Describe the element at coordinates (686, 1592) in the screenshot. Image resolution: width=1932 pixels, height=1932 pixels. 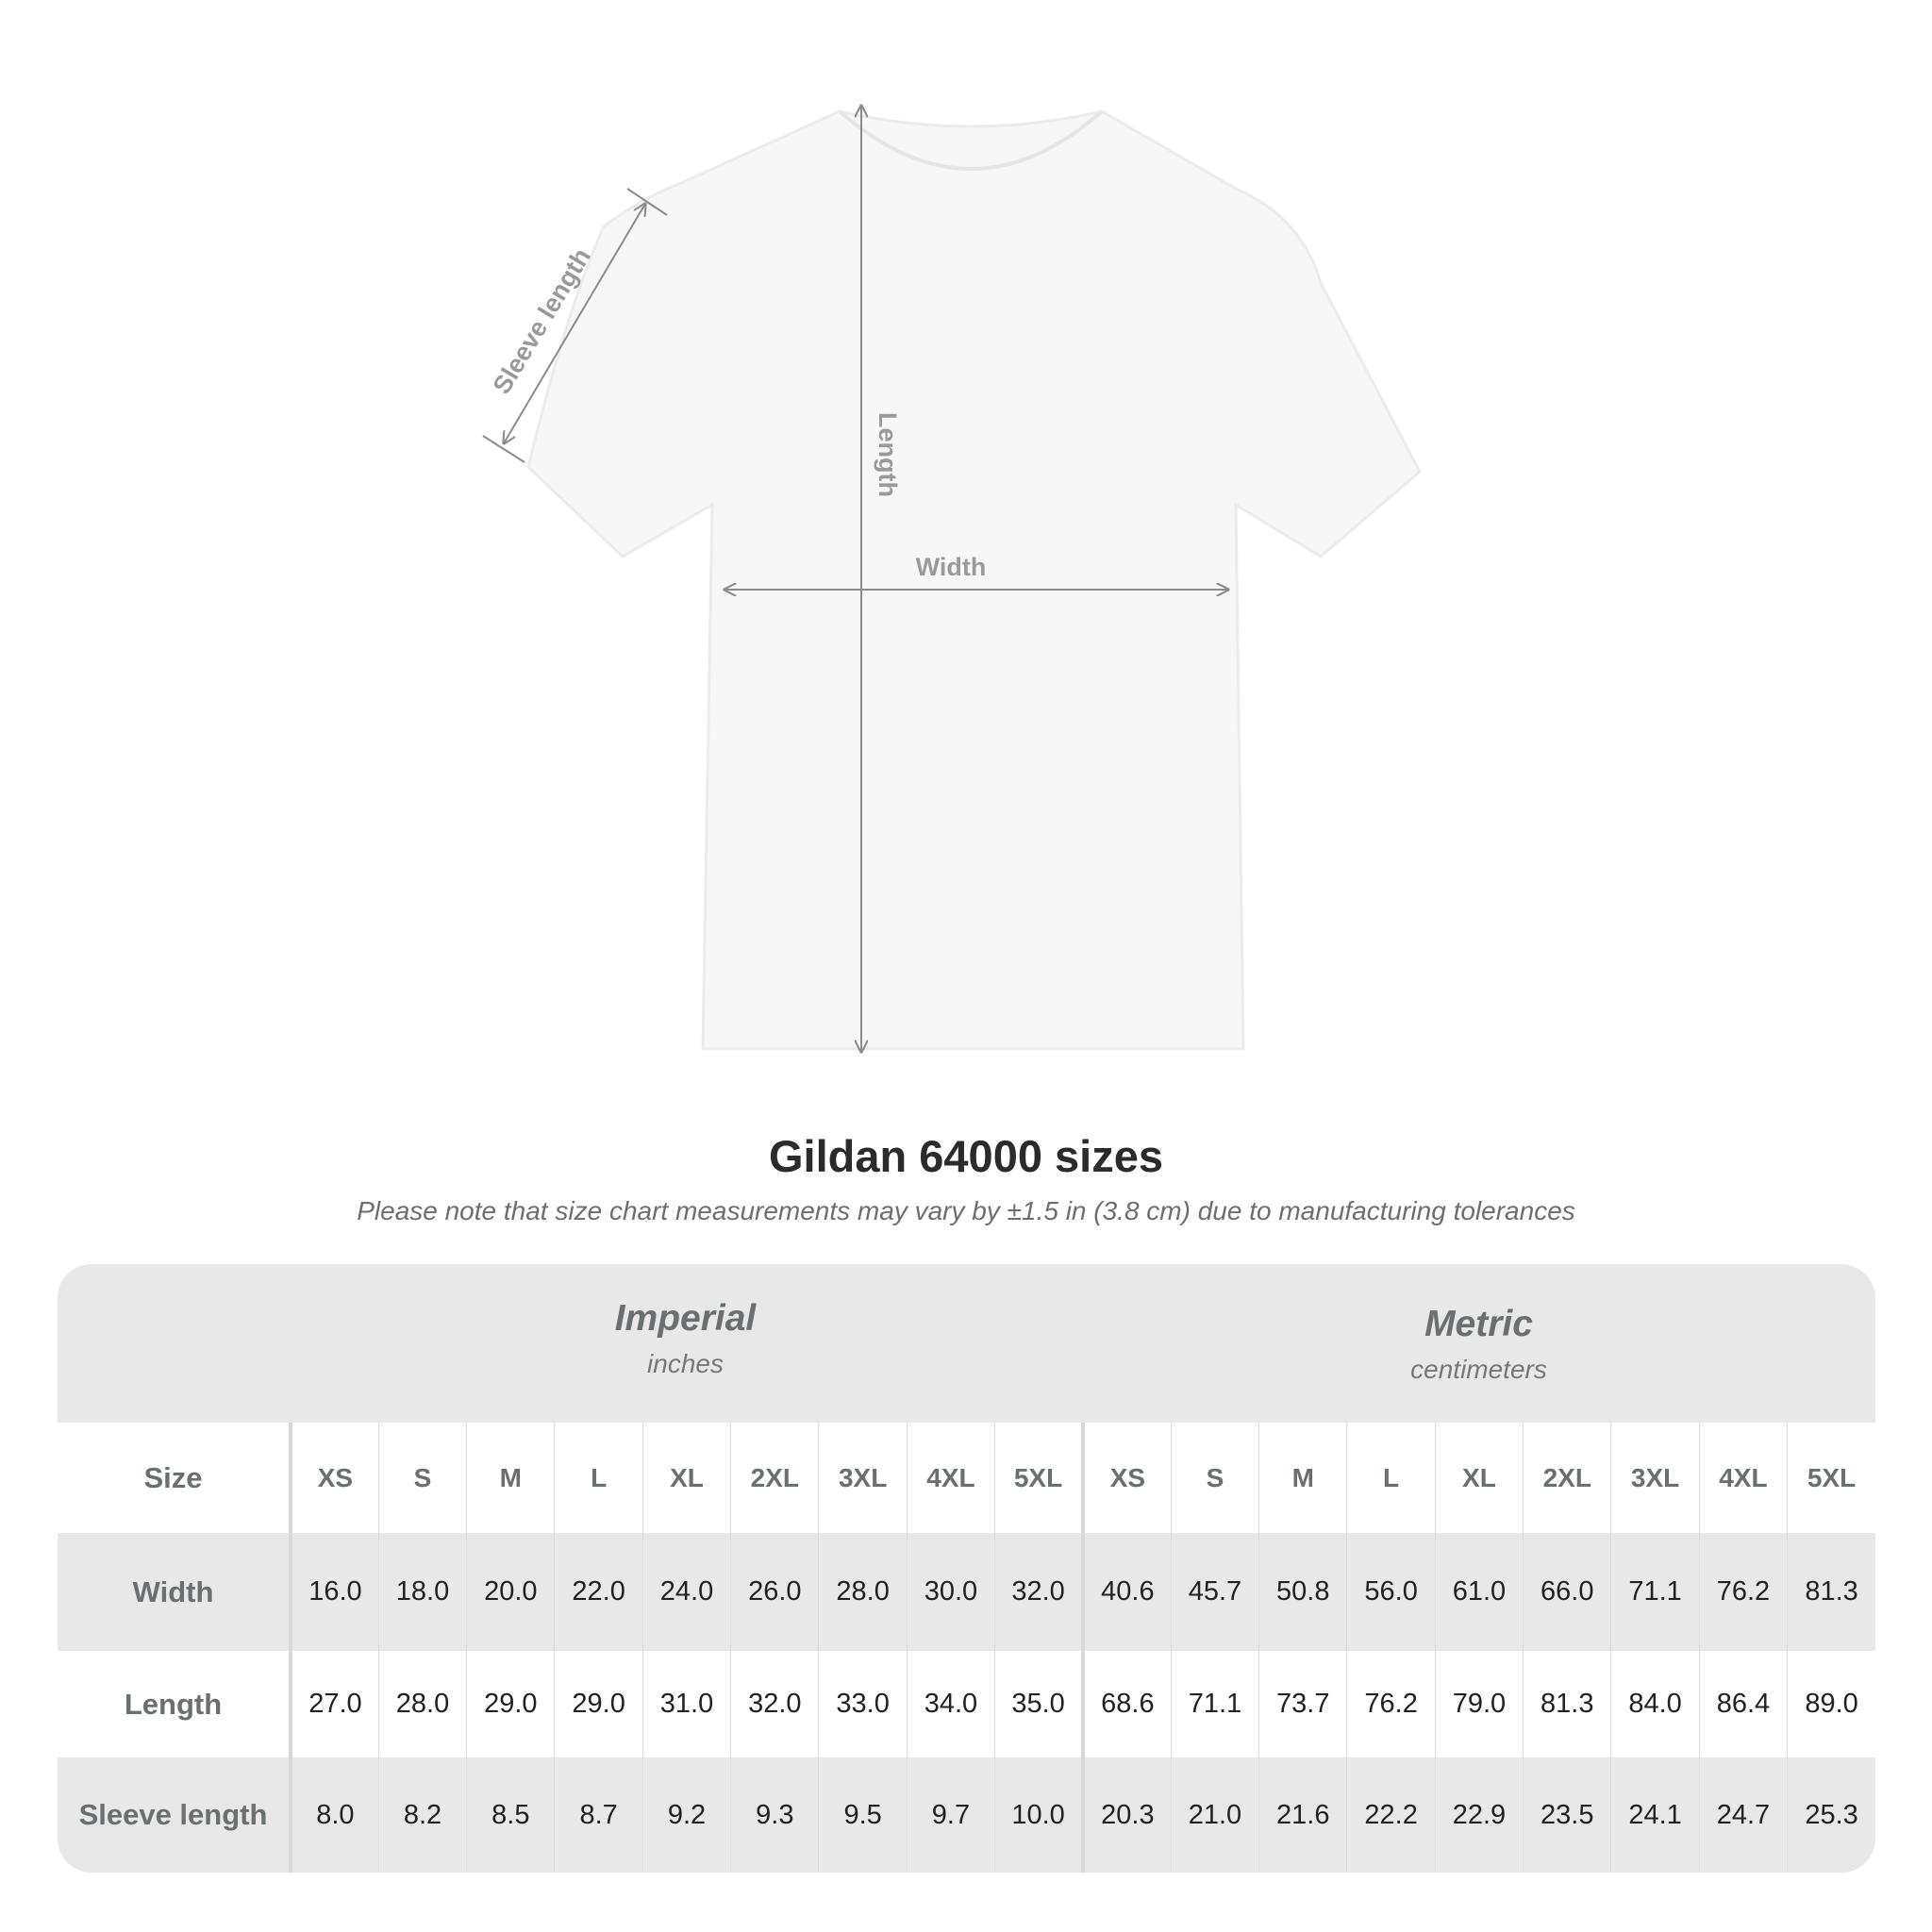
I see `imperial-value-cell: 24.0` at that location.